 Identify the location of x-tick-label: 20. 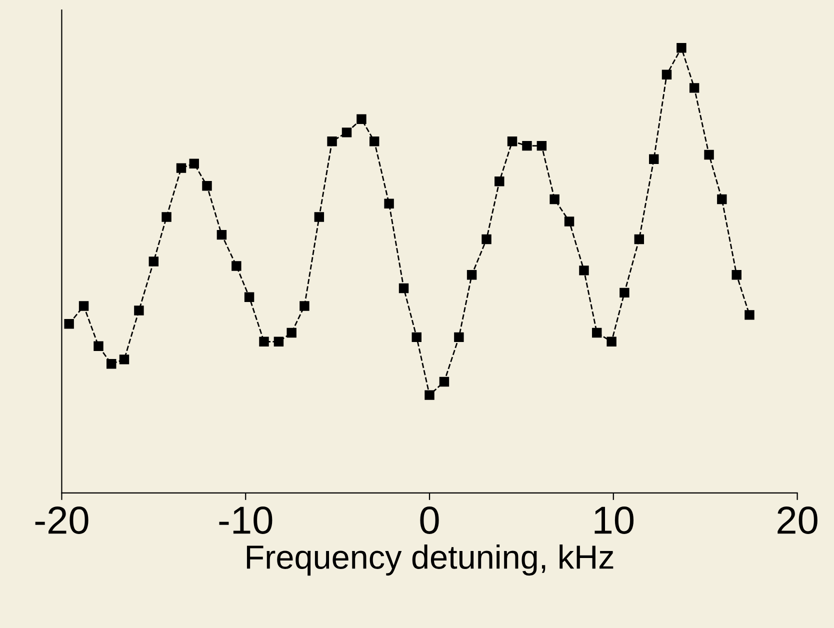
(798, 520).